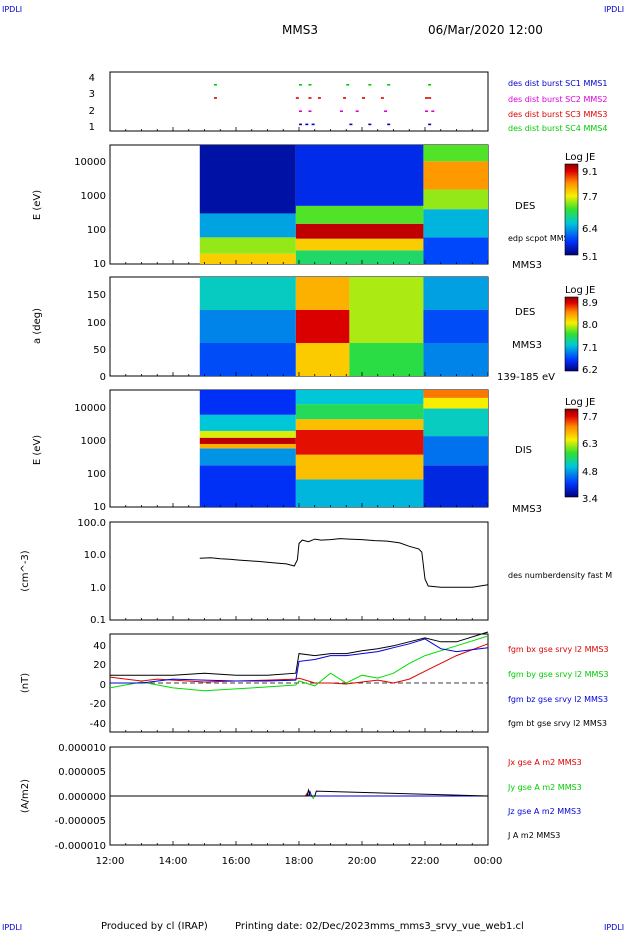 Image resolution: width=630 pixels, height=938 pixels. What do you see at coordinates (558, 699) in the screenshot?
I see `bfield-legend-bz: fgm bz gse srvy l2 MMS3` at bounding box center [558, 699].